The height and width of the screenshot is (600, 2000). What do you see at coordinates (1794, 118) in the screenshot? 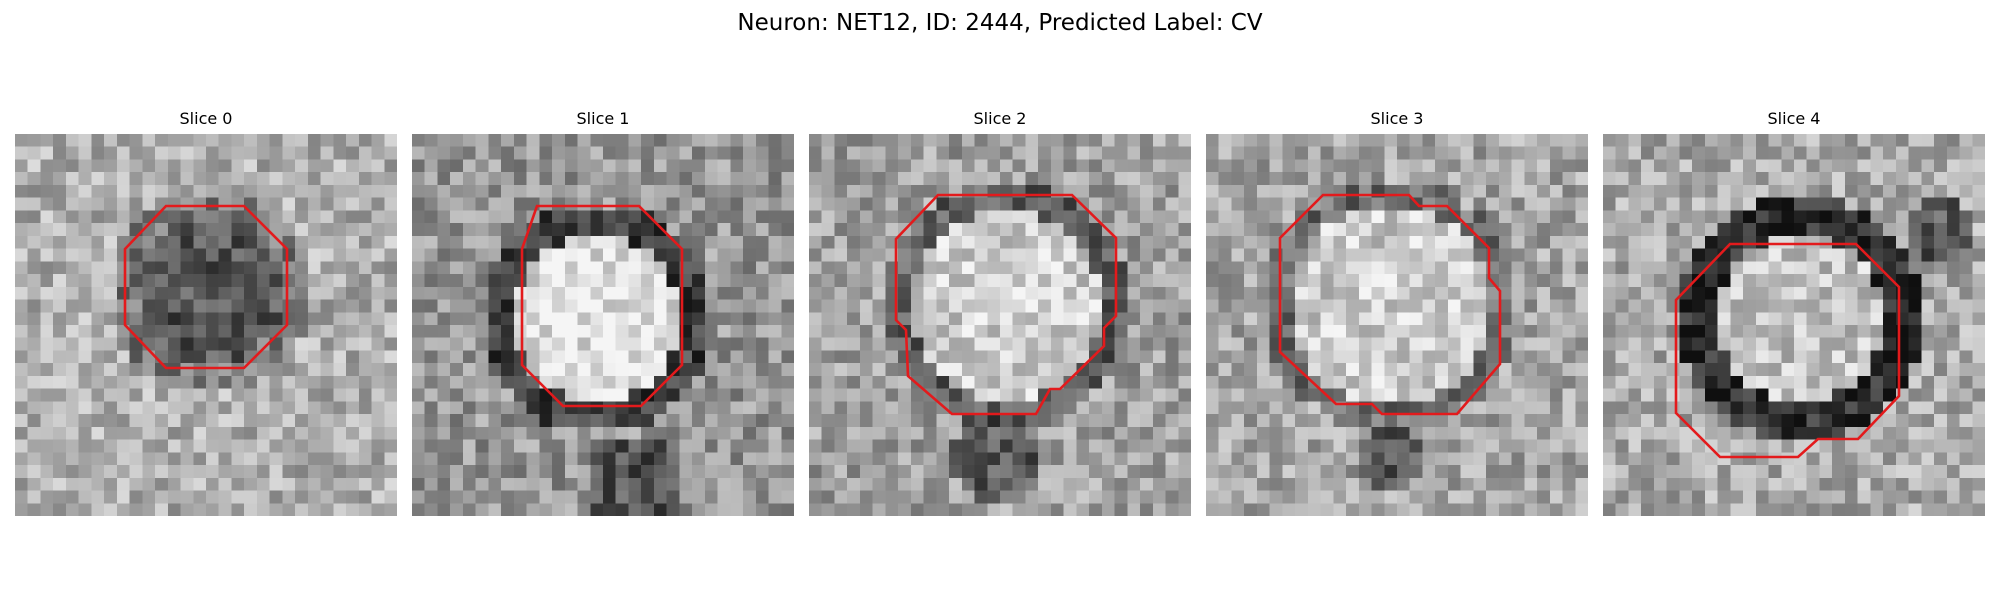
I see `slice-title-4: Slice 4` at bounding box center [1794, 118].